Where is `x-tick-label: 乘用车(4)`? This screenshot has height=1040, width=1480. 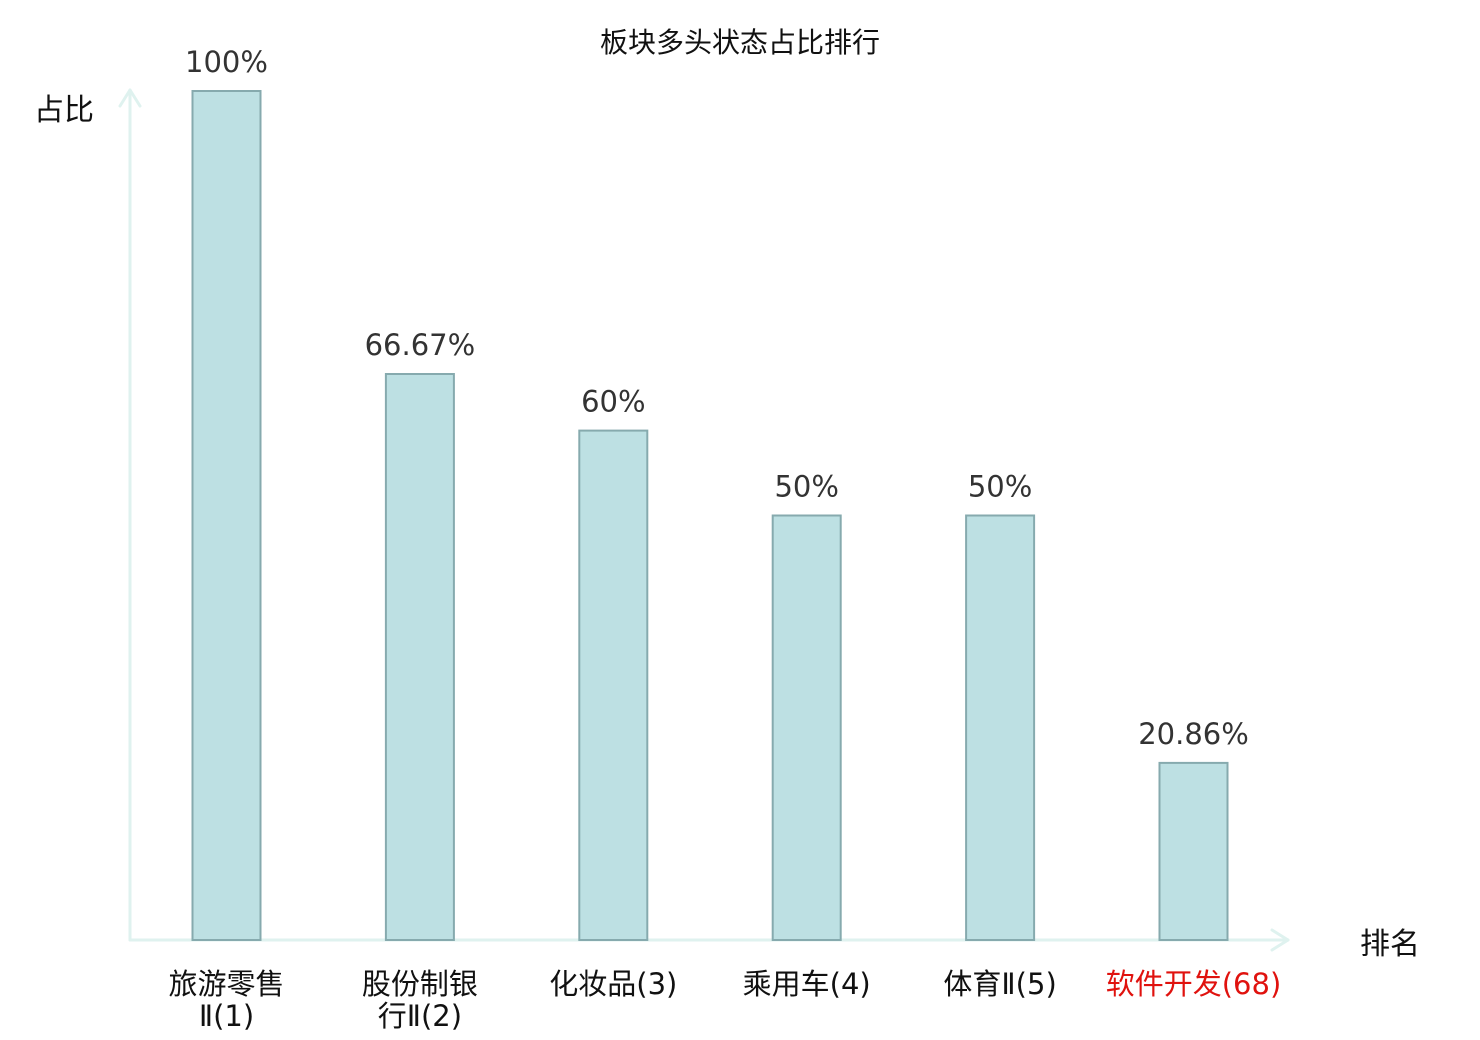
x-tick-label: 乘用车(4) is located at coordinates (807, 984).